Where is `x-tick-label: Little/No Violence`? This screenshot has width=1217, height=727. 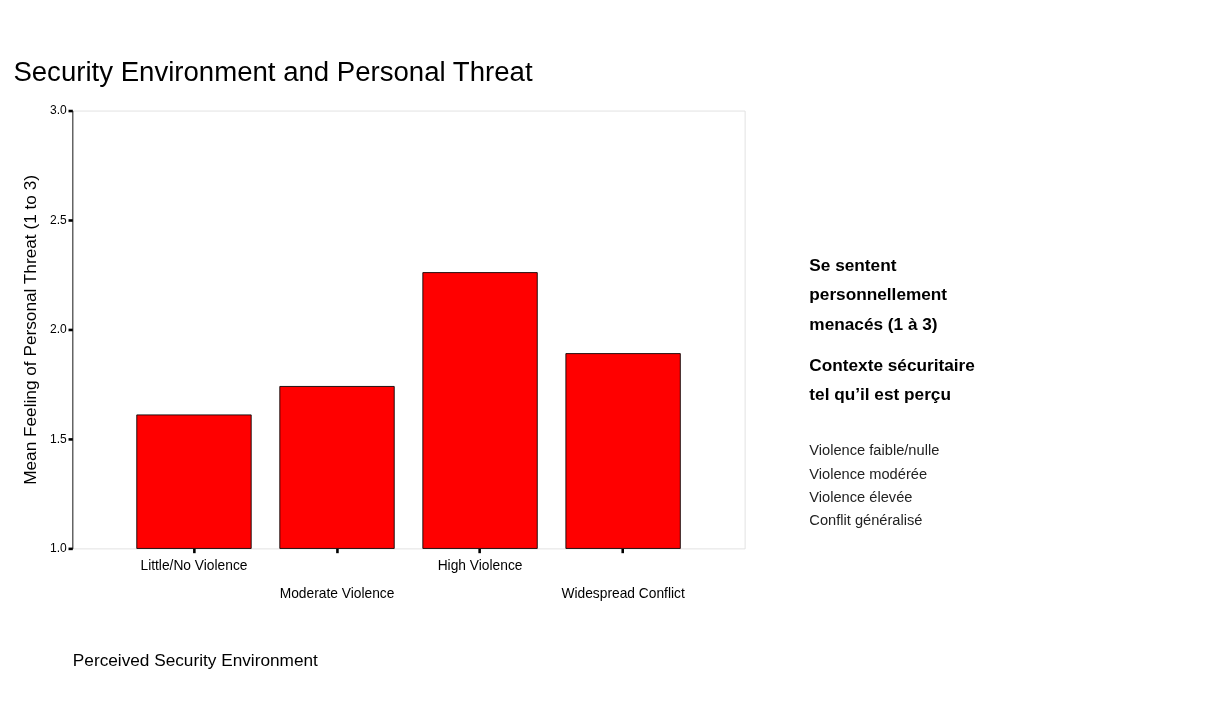
x-tick-label: Little/No Violence is located at coordinates (194, 565).